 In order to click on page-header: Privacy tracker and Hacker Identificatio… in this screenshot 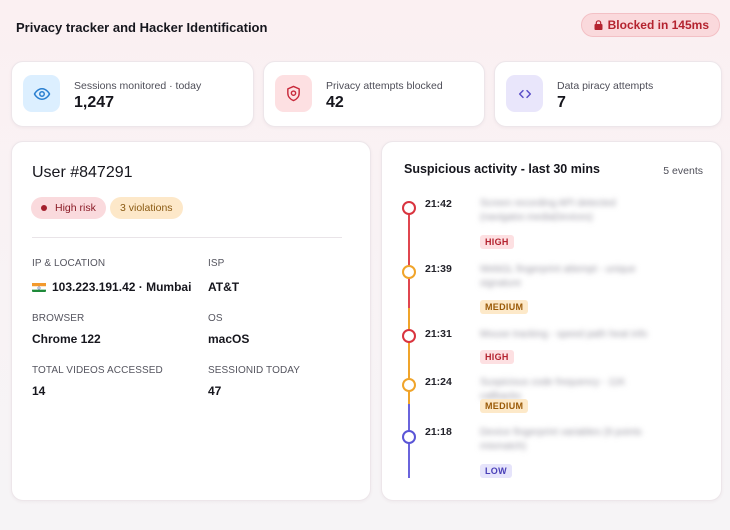, I will do `click(368, 27)`.